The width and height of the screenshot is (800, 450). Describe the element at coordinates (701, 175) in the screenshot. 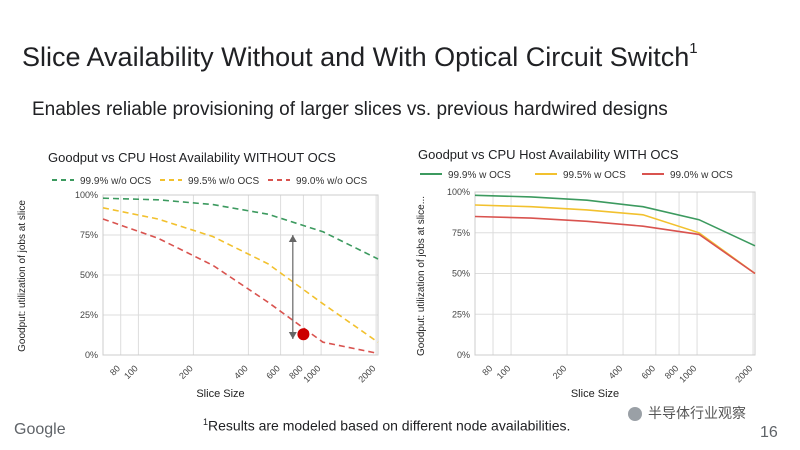

I see `legend-label-2: 99.0% w OCS` at that location.